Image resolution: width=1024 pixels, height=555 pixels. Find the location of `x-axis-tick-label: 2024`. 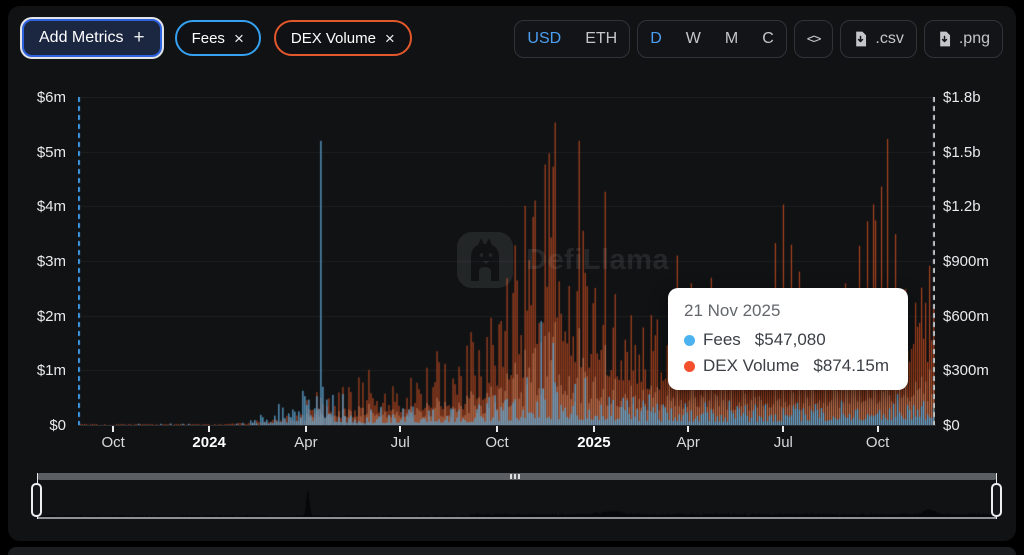

x-axis-tick-label: 2024 is located at coordinates (209, 442).